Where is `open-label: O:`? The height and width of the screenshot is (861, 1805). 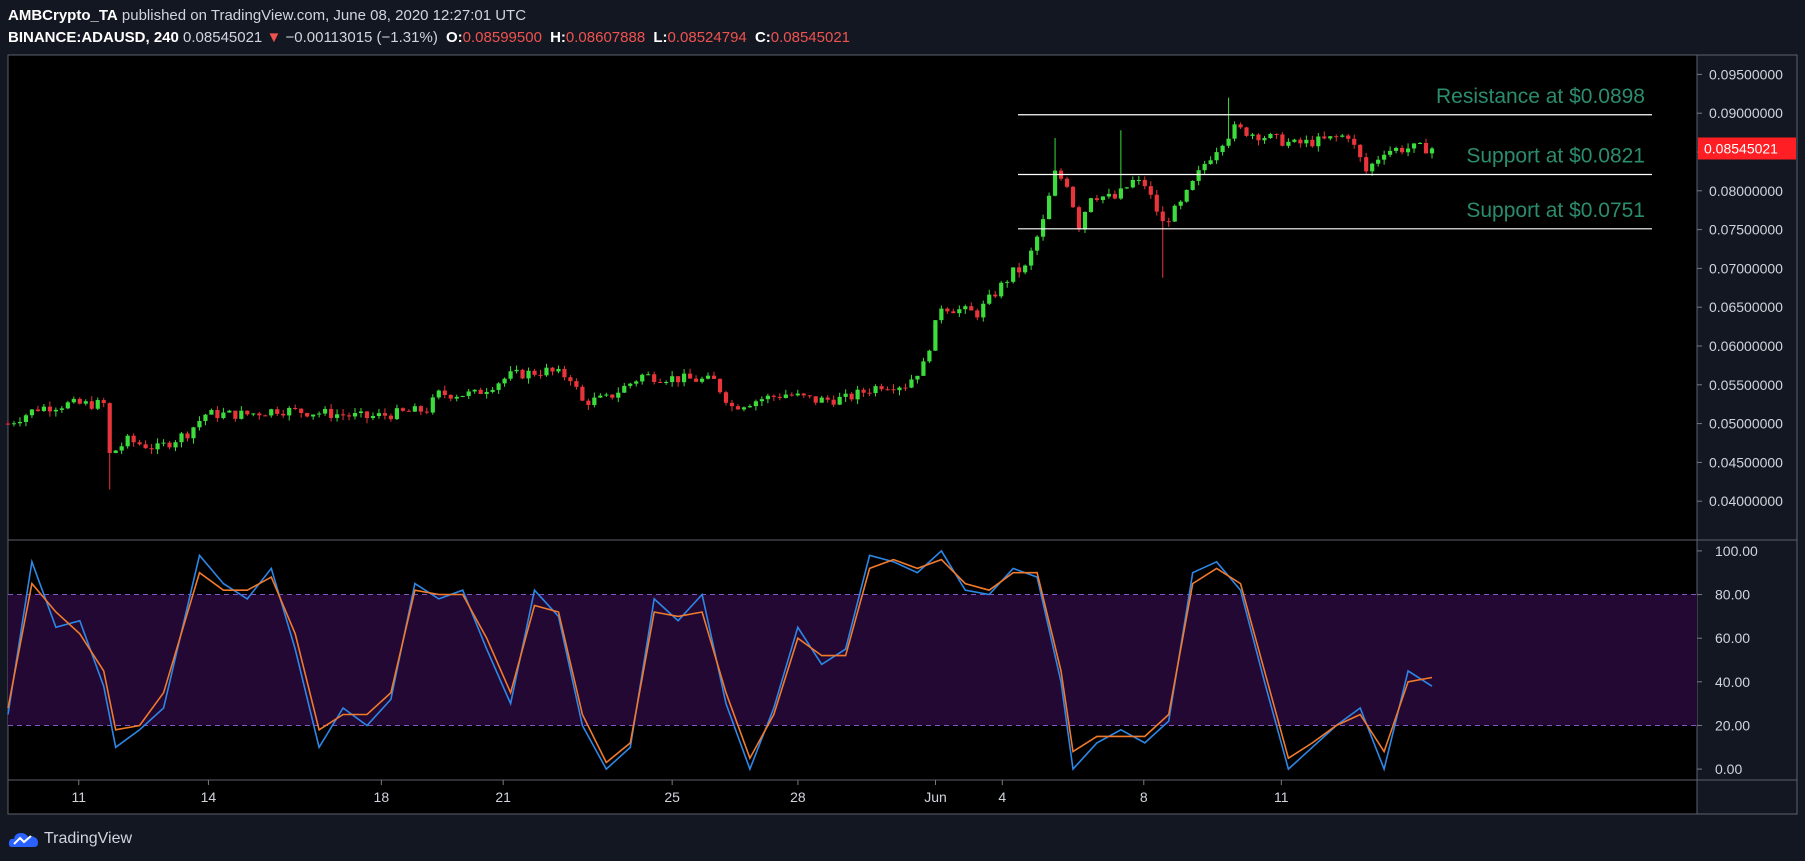
open-label: O: is located at coordinates (454, 37).